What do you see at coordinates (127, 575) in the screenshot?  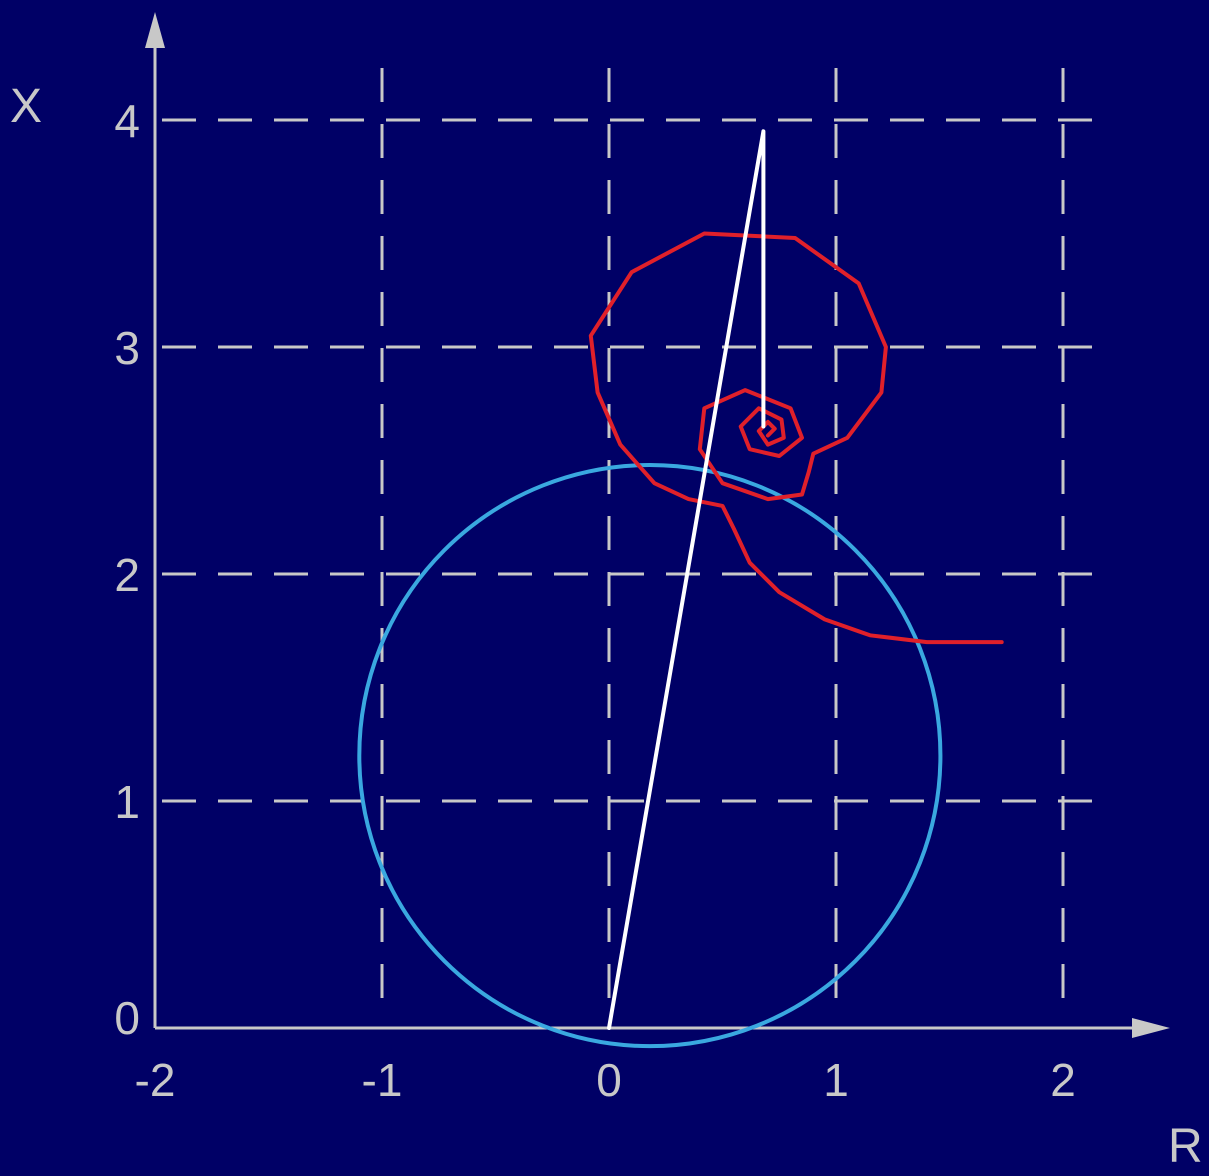 I see `y-tick-label: 2` at bounding box center [127, 575].